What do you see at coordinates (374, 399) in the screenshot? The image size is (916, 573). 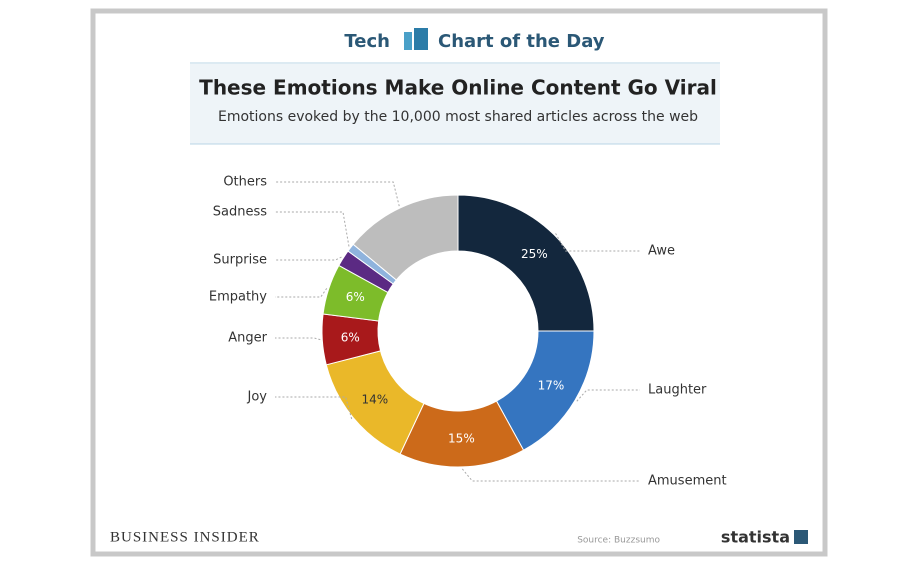 I see `value-label: 14%` at bounding box center [374, 399].